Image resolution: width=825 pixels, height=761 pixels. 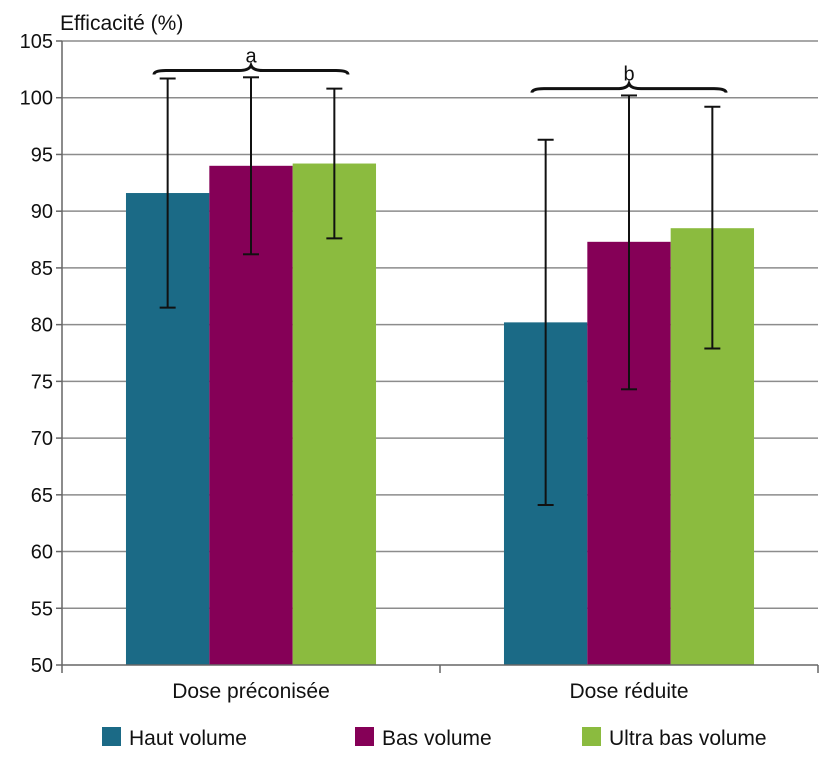 I want to click on significance-braces: ab, so click(x=440, y=69).